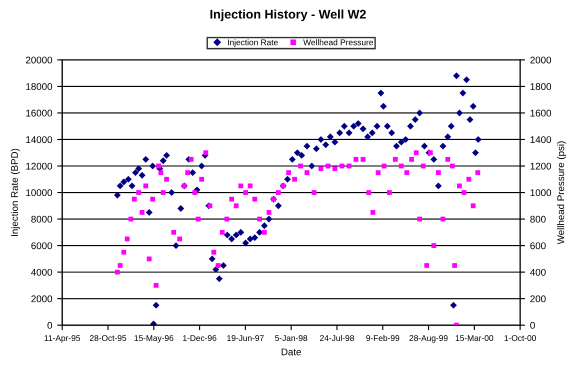 The height and width of the screenshot is (379, 576). I want to click on y2-tick-label: 800, so click(538, 219).